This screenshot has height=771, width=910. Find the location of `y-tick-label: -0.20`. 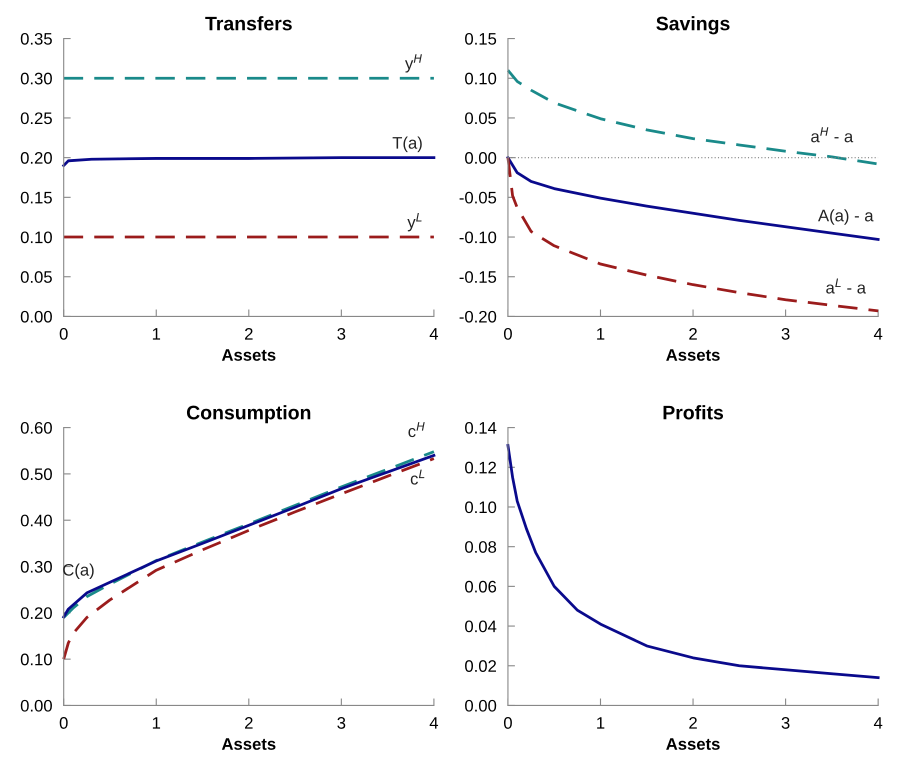

y-tick-label: -0.20 is located at coordinates (478, 316).